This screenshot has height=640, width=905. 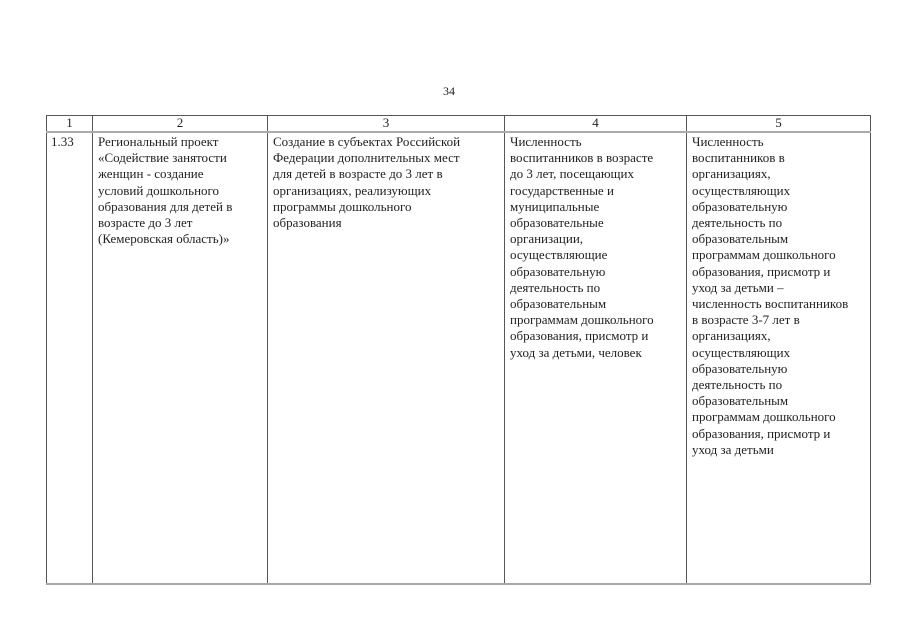 What do you see at coordinates (69, 124) in the screenshot?
I see `header-col-1: 1` at bounding box center [69, 124].